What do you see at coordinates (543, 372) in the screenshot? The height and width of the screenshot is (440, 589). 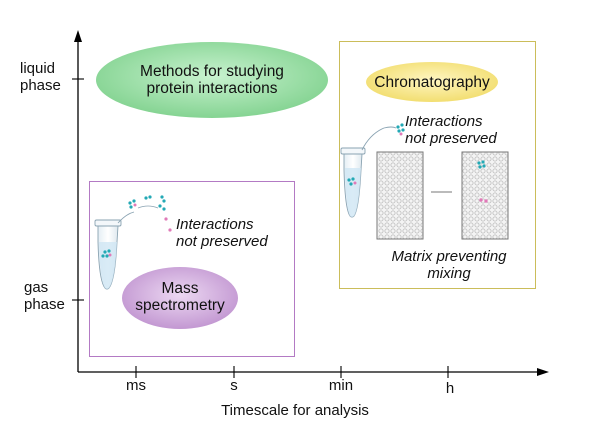 I see `x-axis-arrow` at bounding box center [543, 372].